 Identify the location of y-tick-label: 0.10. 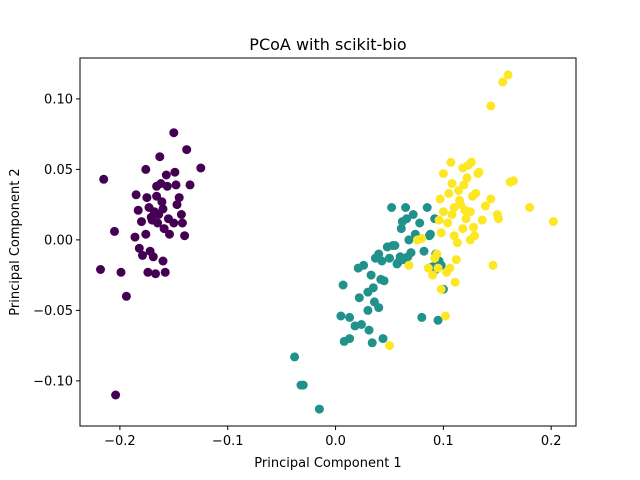
(58, 99).